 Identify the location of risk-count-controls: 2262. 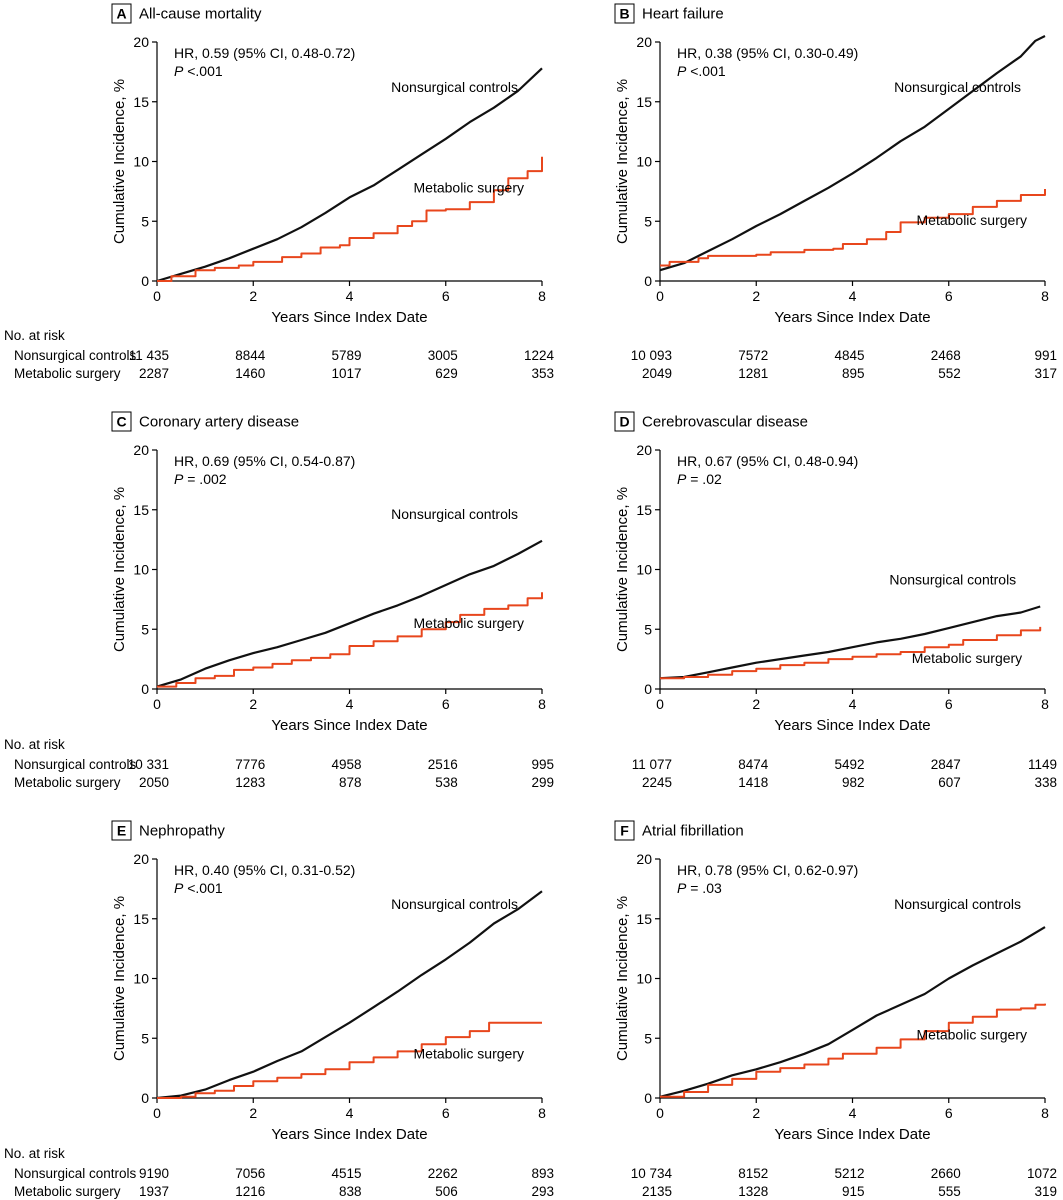
(442, 1173).